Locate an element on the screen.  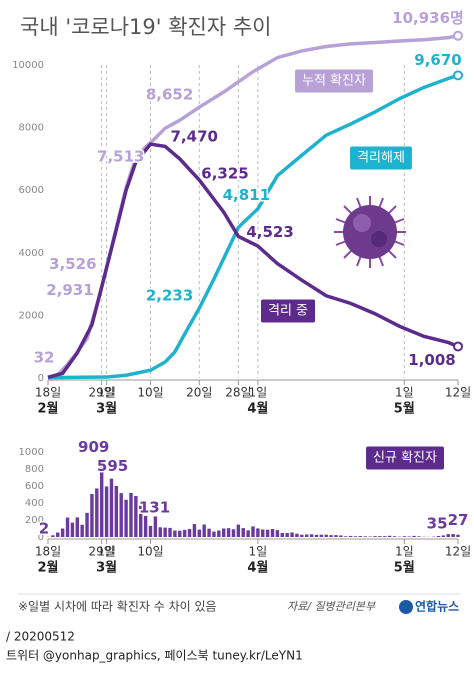
value-label: 8,652 is located at coordinates (169, 95).